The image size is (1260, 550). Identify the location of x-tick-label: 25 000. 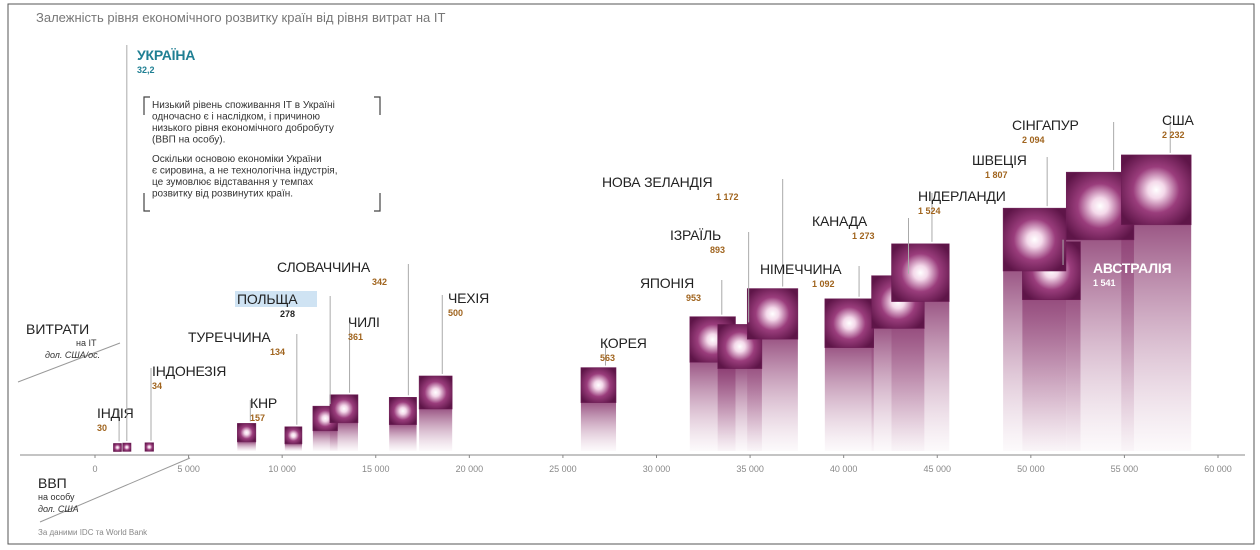
(563, 469).